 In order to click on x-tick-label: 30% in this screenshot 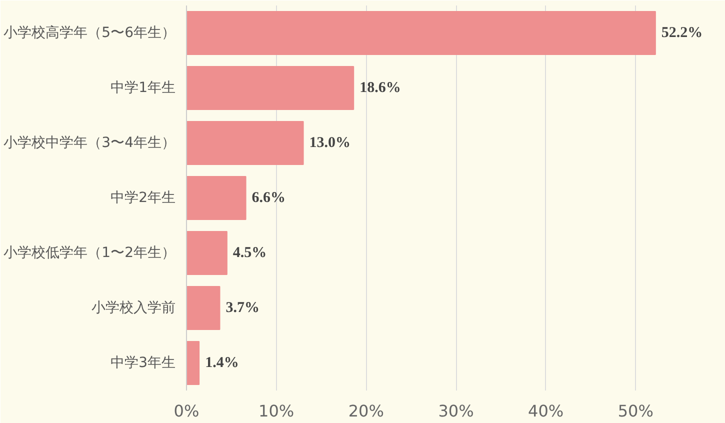, I will do `click(456, 411)`.